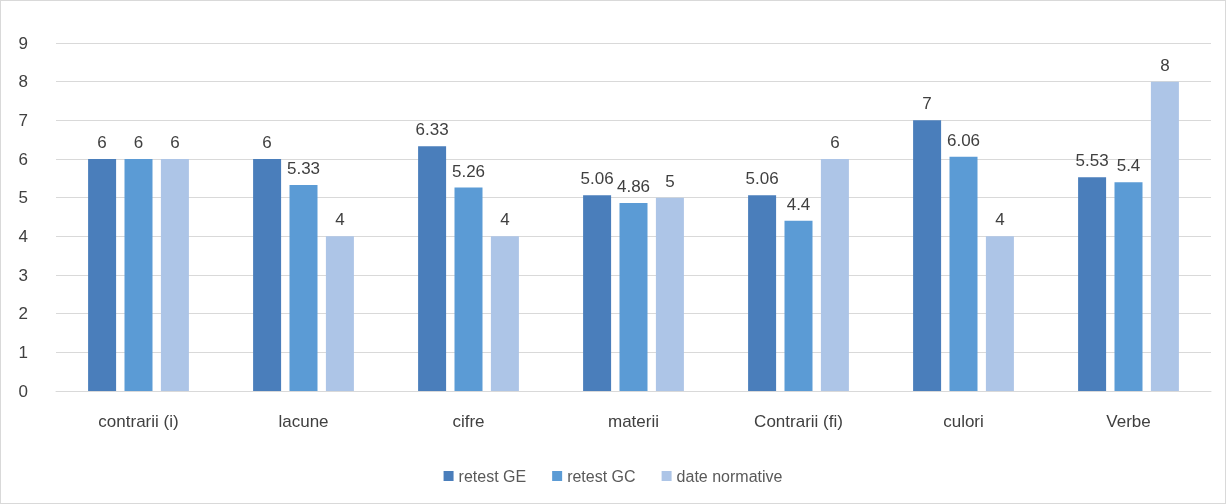 This screenshot has width=1226, height=504. What do you see at coordinates (138, 421) in the screenshot?
I see `x-tick-label: contrarii (i)` at bounding box center [138, 421].